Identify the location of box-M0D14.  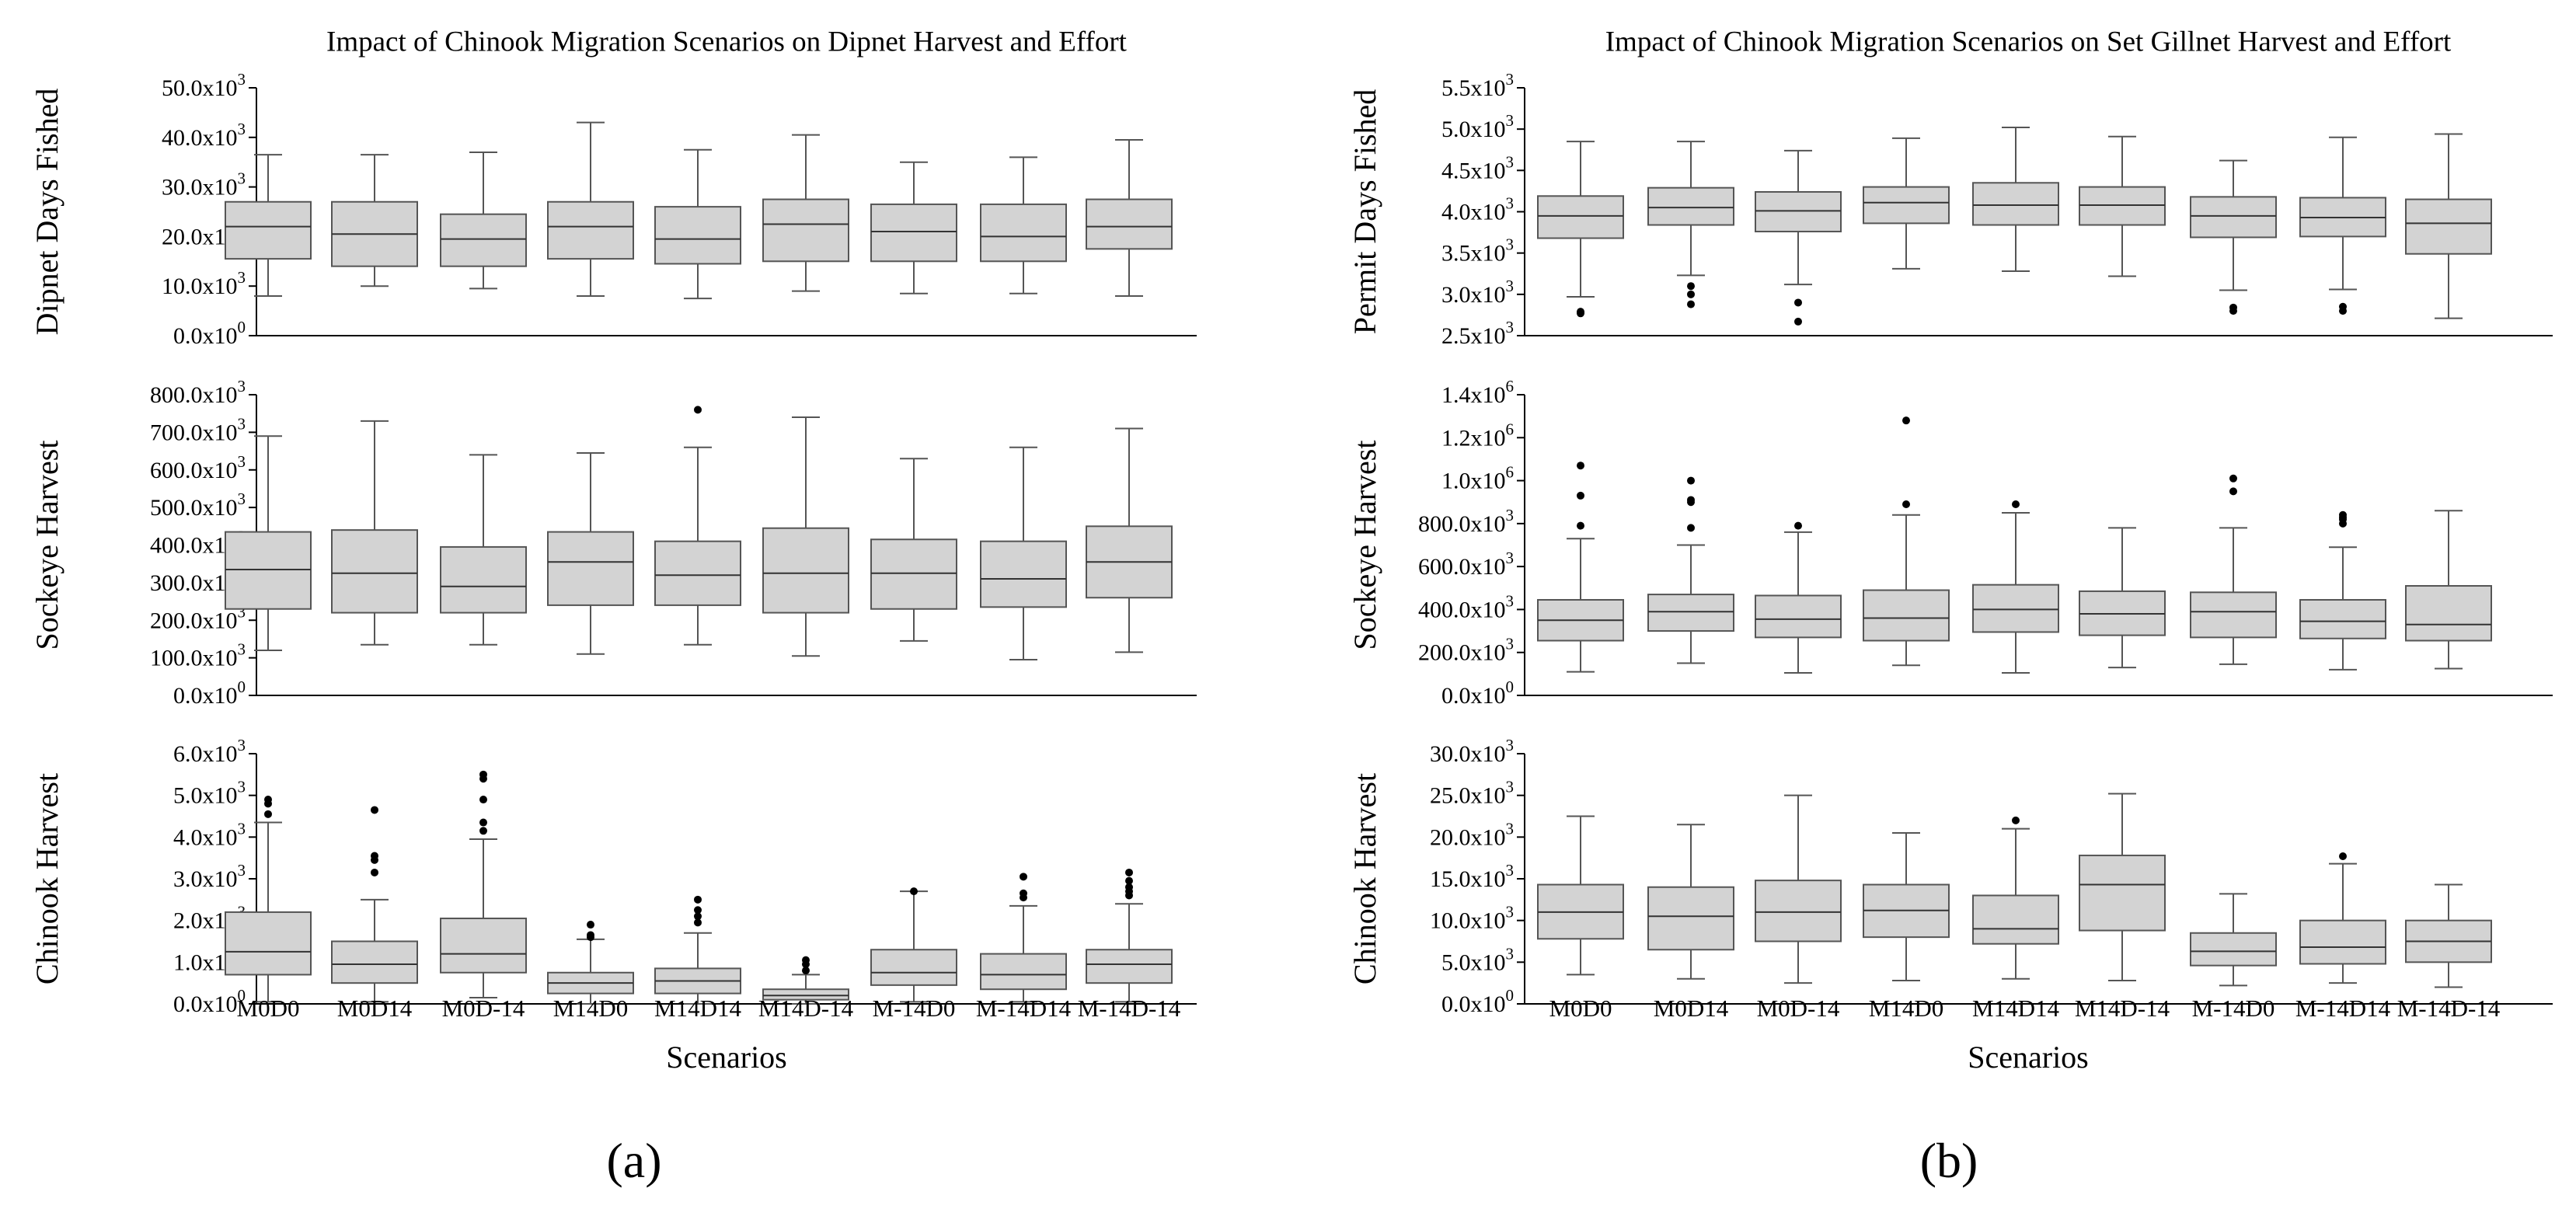
(374, 220).